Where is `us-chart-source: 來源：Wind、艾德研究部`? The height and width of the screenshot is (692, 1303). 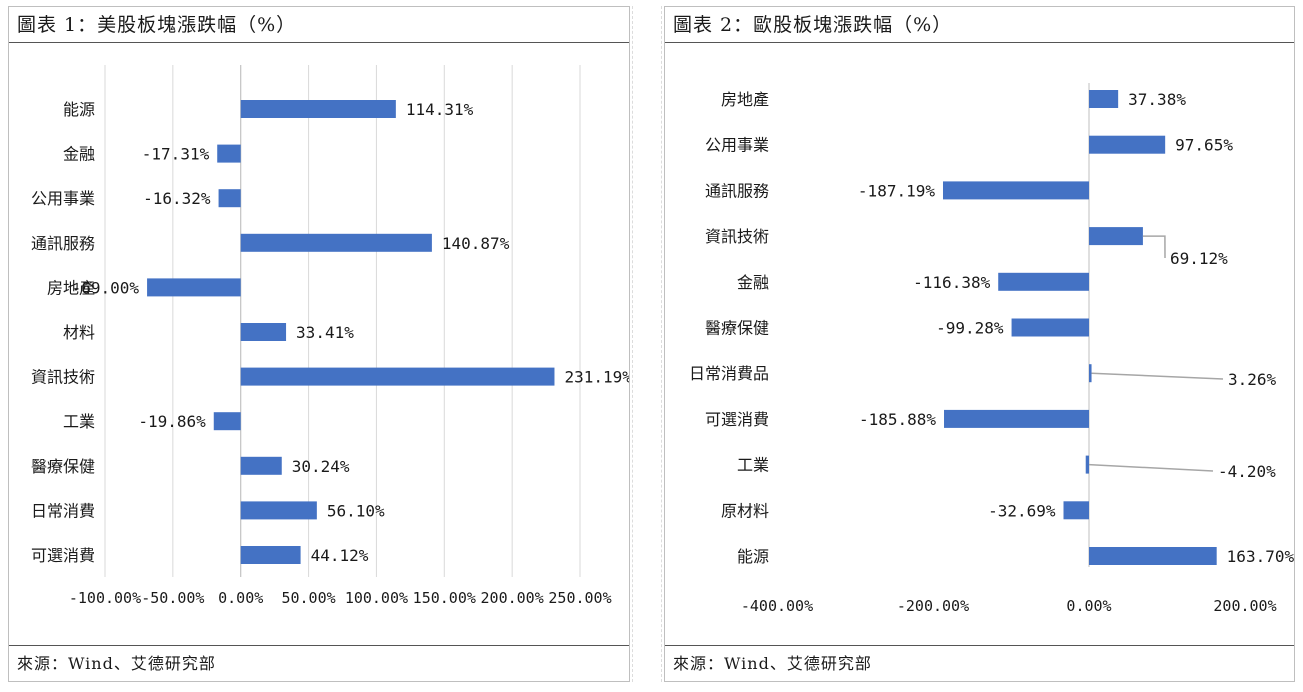 us-chart-source: 來源：Wind、艾德研究部 is located at coordinates (319, 663).